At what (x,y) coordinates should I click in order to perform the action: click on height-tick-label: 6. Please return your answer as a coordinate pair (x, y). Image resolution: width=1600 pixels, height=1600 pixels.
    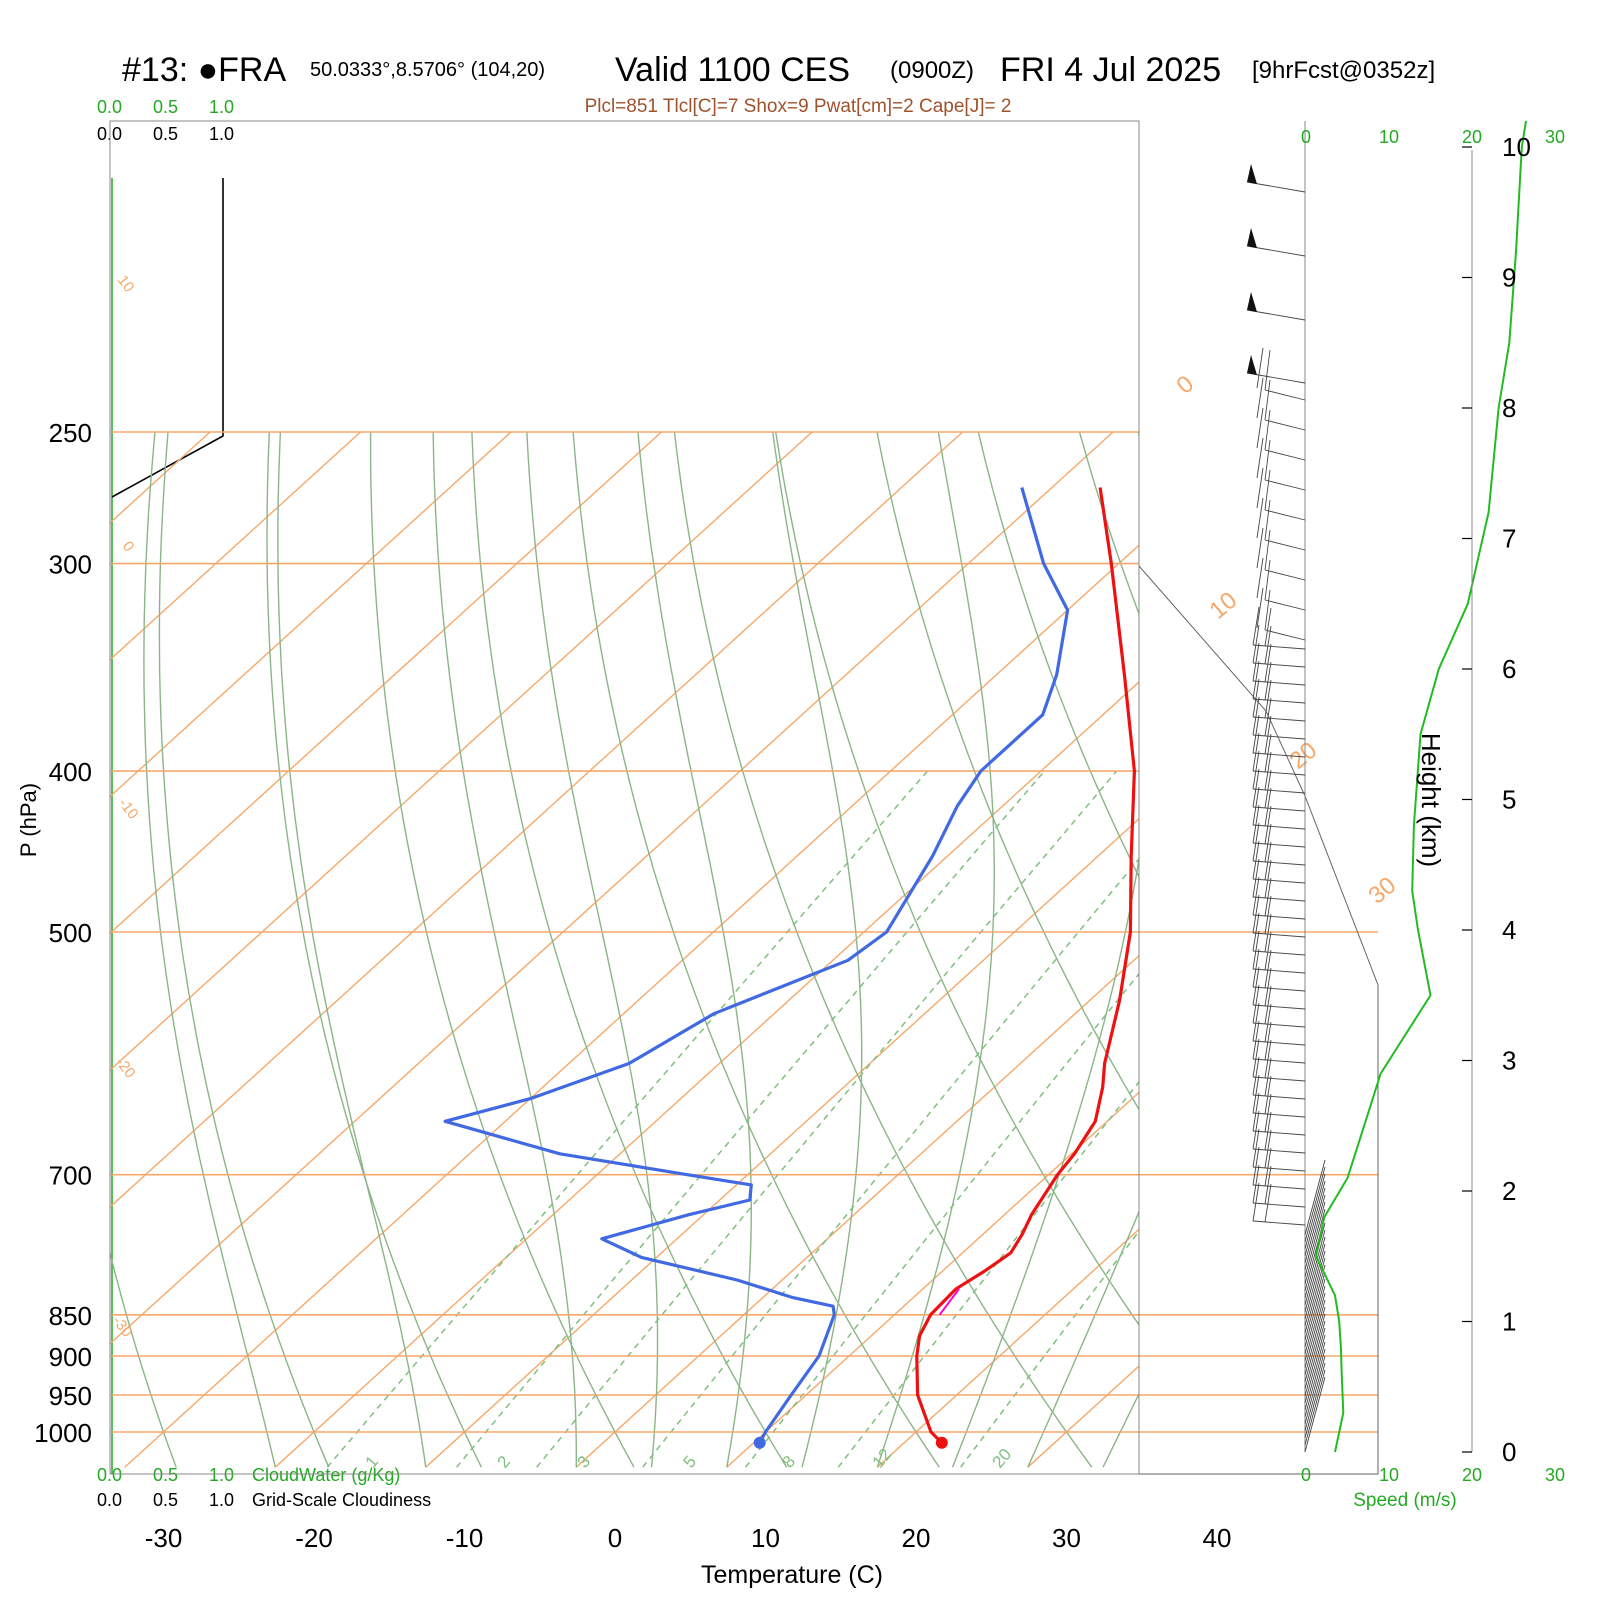
    Looking at the image, I should click on (1509, 669).